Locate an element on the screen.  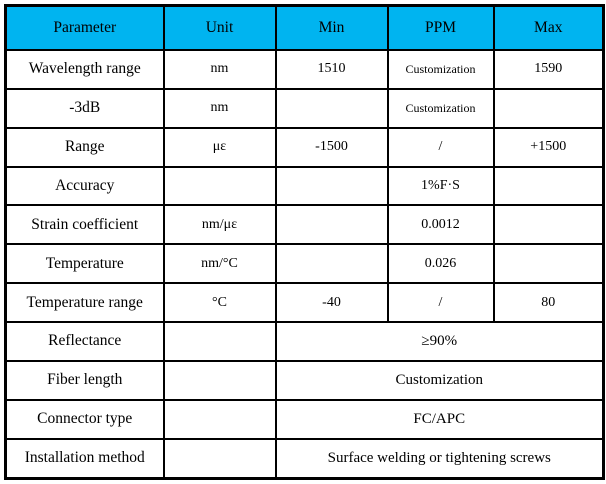
table-row-connector-type: Connector type FC/APC is located at coordinates (304, 419).